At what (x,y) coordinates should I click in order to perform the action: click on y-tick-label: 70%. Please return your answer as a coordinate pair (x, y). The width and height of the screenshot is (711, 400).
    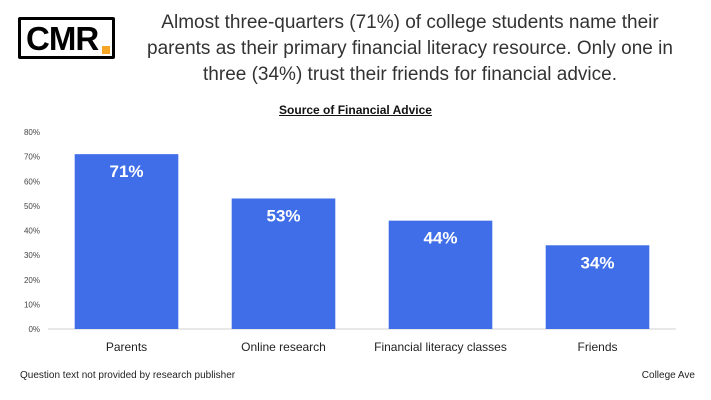
    Looking at the image, I should click on (32, 157).